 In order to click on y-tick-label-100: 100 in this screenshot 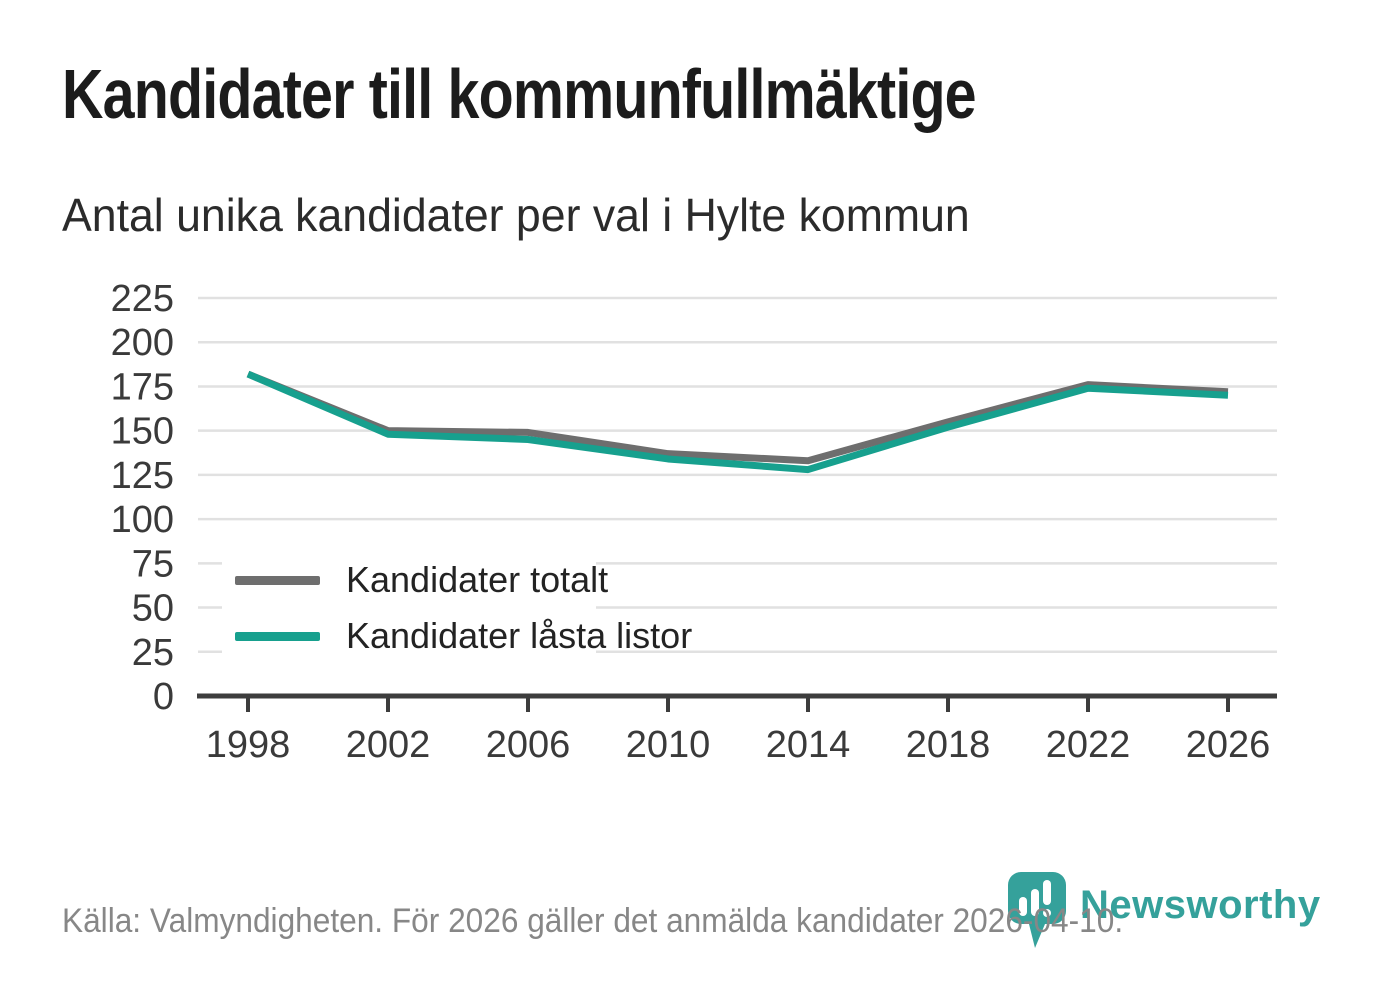, I will do `click(142, 520)`.